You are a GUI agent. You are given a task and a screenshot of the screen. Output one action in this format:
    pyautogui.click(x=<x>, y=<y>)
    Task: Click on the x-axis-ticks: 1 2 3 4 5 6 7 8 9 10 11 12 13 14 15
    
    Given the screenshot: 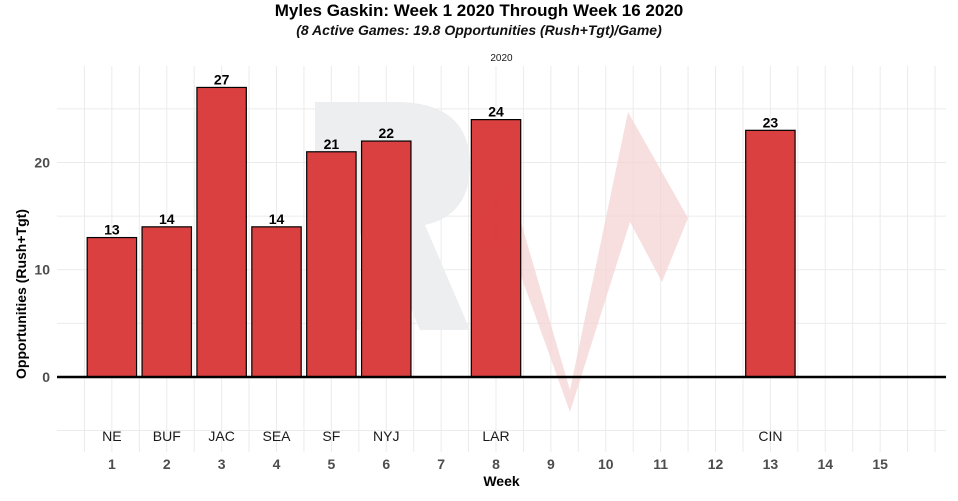 What is the action you would take?
    pyautogui.click(x=498, y=464)
    